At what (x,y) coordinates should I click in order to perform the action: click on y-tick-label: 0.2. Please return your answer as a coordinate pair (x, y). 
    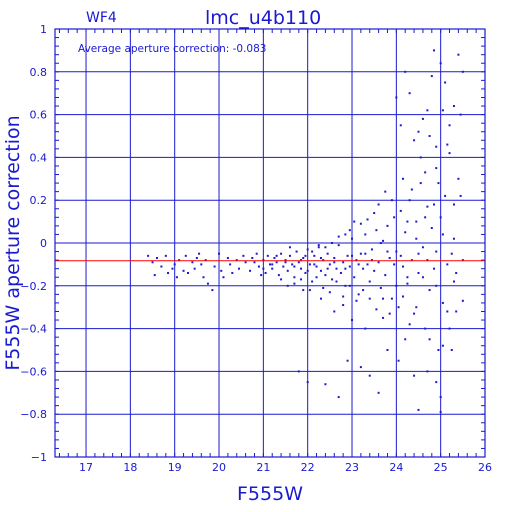
    Looking at the image, I should click on (39, 200).